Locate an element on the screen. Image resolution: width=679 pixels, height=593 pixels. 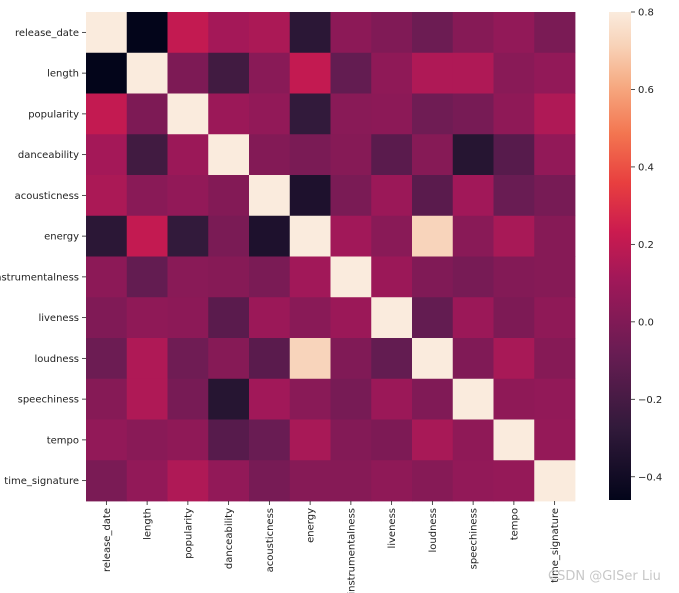
heatmap-cell-time_signature-danceability is located at coordinates (229, 481).